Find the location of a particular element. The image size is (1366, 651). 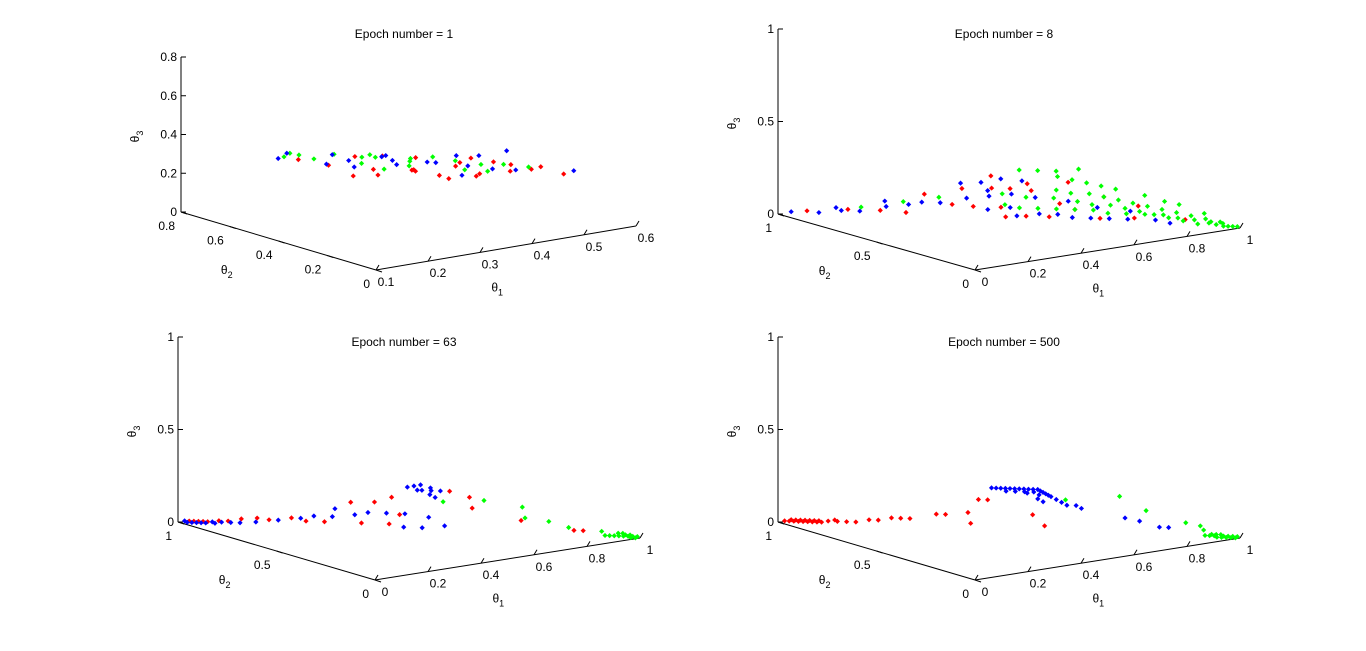

y-tick-label: 1 is located at coordinates (168, 536).